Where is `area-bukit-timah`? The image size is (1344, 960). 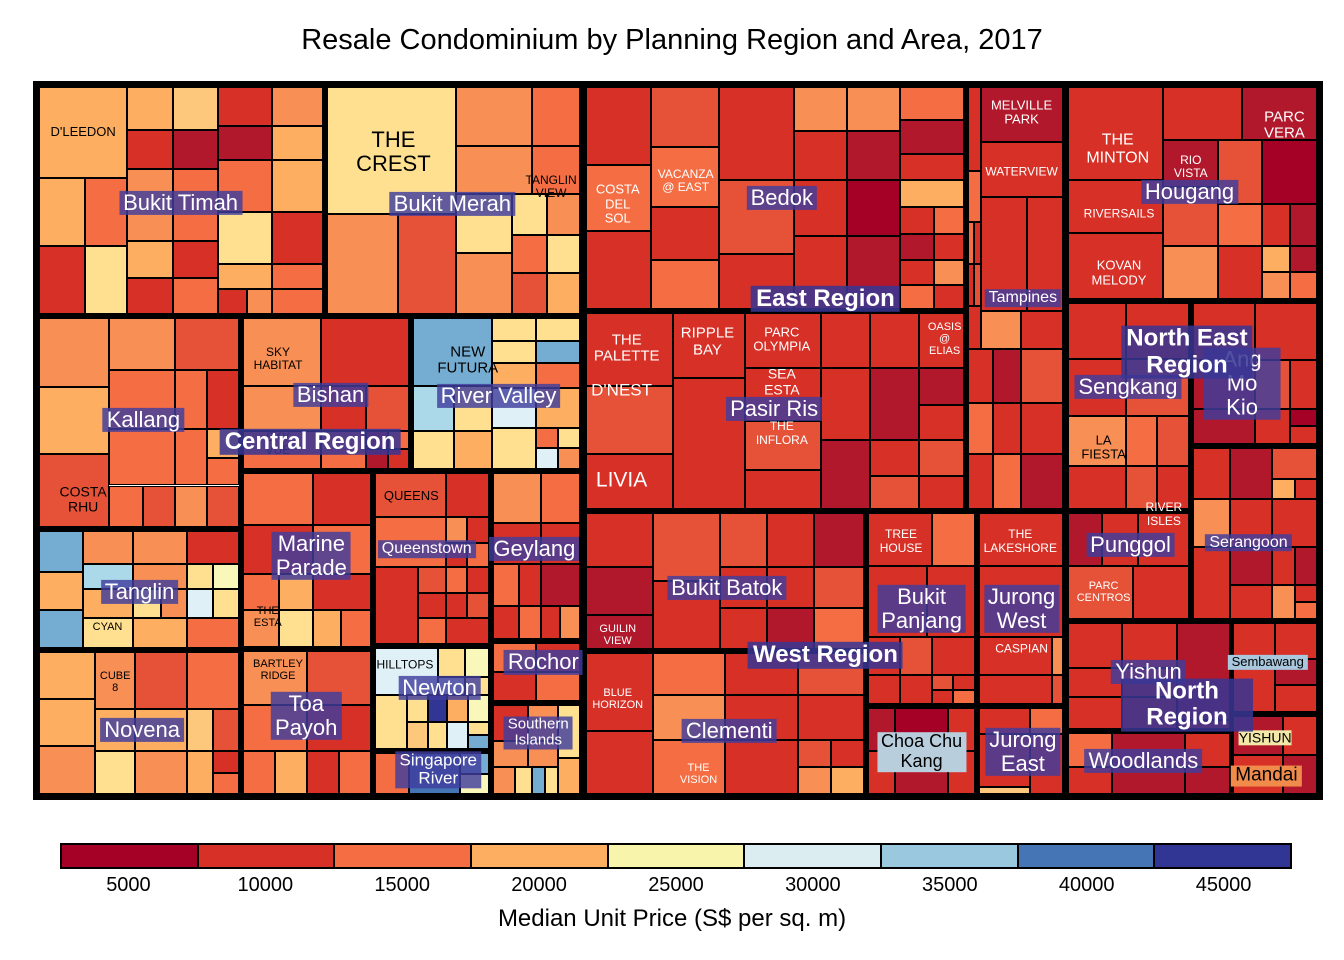
area-bukit-timah is located at coordinates (181, 201).